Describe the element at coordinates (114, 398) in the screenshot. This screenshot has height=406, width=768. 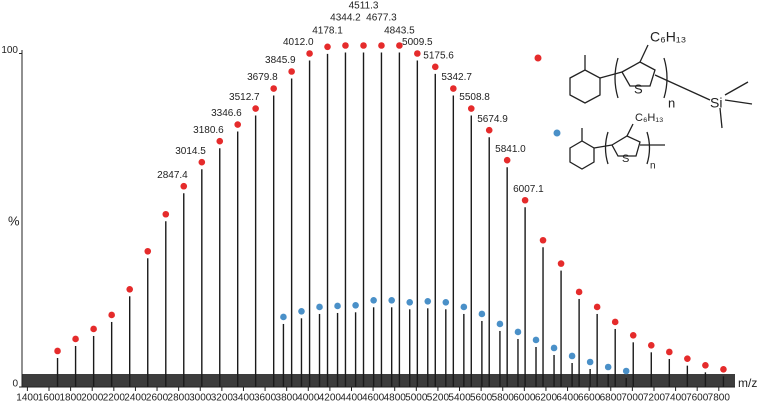
I see `x-tick-label: 2200` at that location.